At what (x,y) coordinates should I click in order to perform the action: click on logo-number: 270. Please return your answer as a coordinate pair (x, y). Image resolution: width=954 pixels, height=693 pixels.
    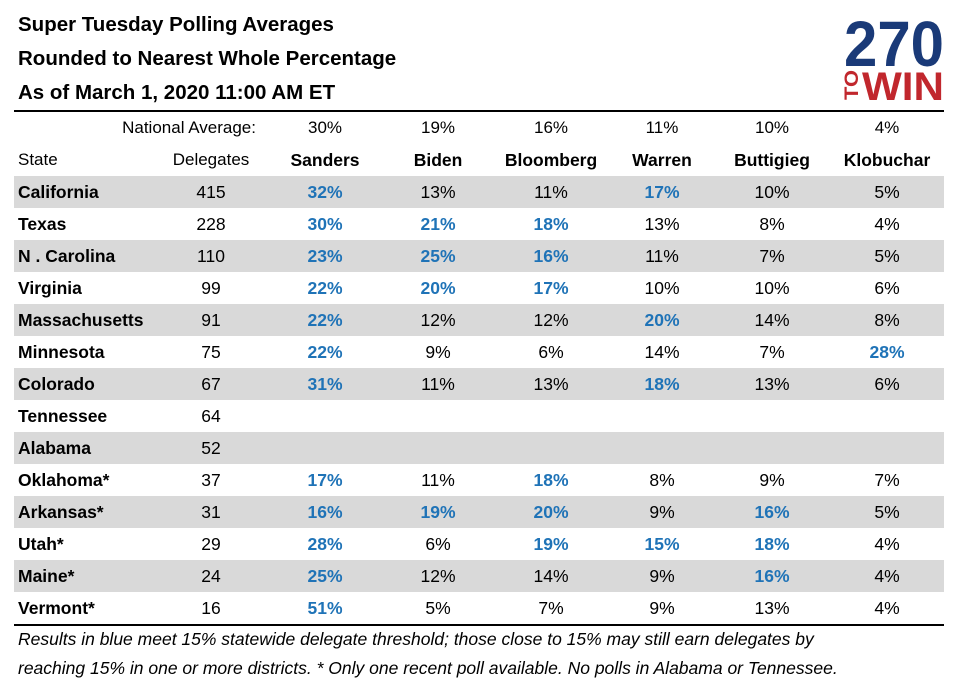
    Looking at the image, I should click on (894, 44).